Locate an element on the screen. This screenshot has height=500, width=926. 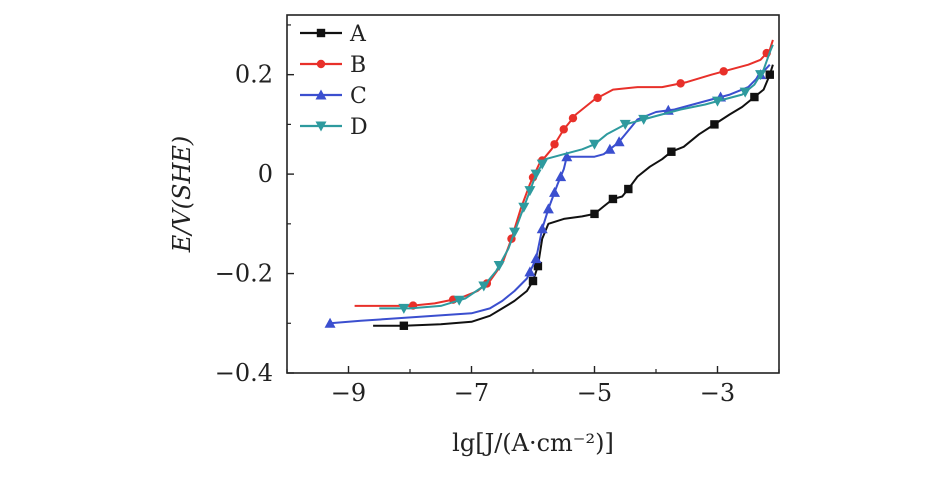
y-tick-label: −0.4 is located at coordinates (244, 373).